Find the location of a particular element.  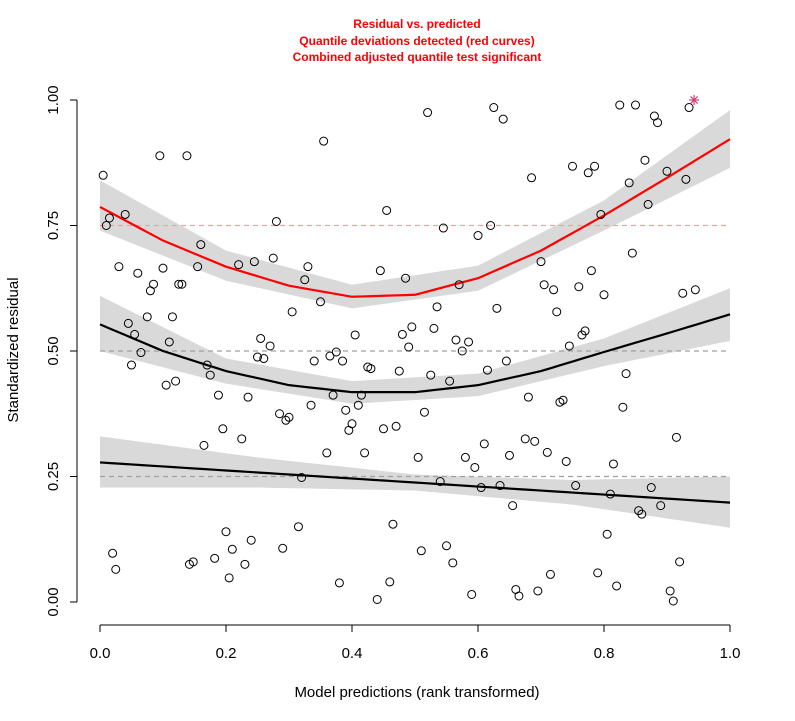

x-tick-label: 0.2 is located at coordinates (226, 653).